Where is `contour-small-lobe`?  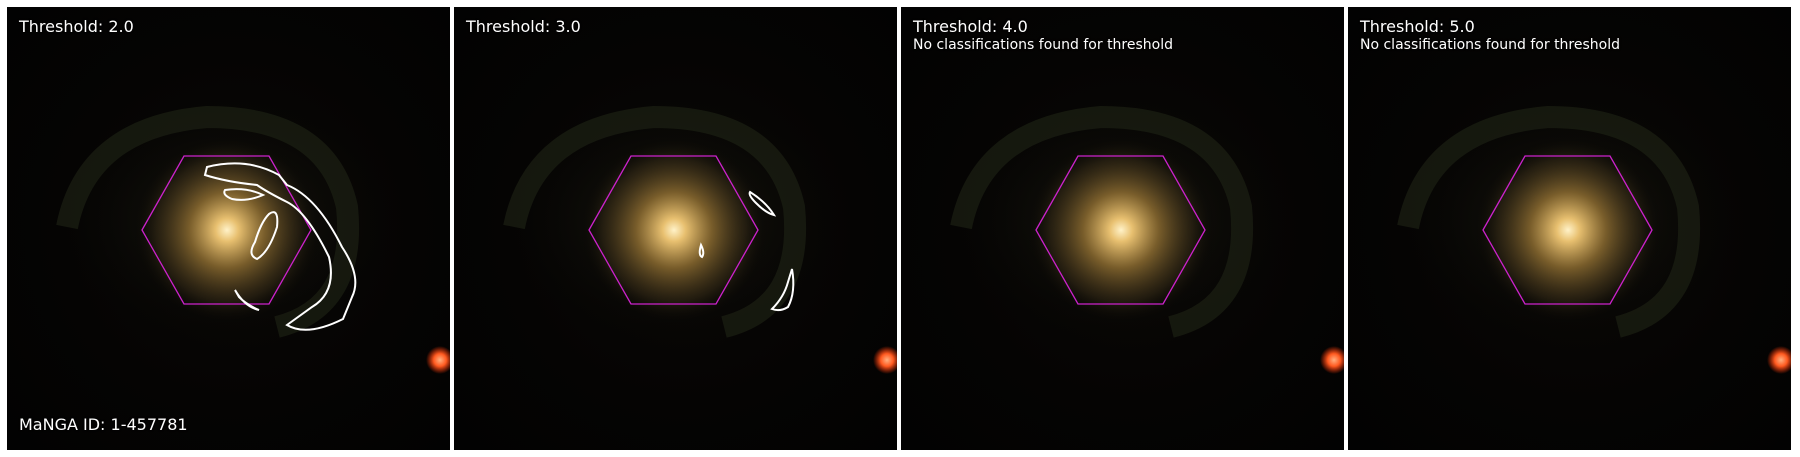
contour-small-lobe is located at coordinates (244, 194).